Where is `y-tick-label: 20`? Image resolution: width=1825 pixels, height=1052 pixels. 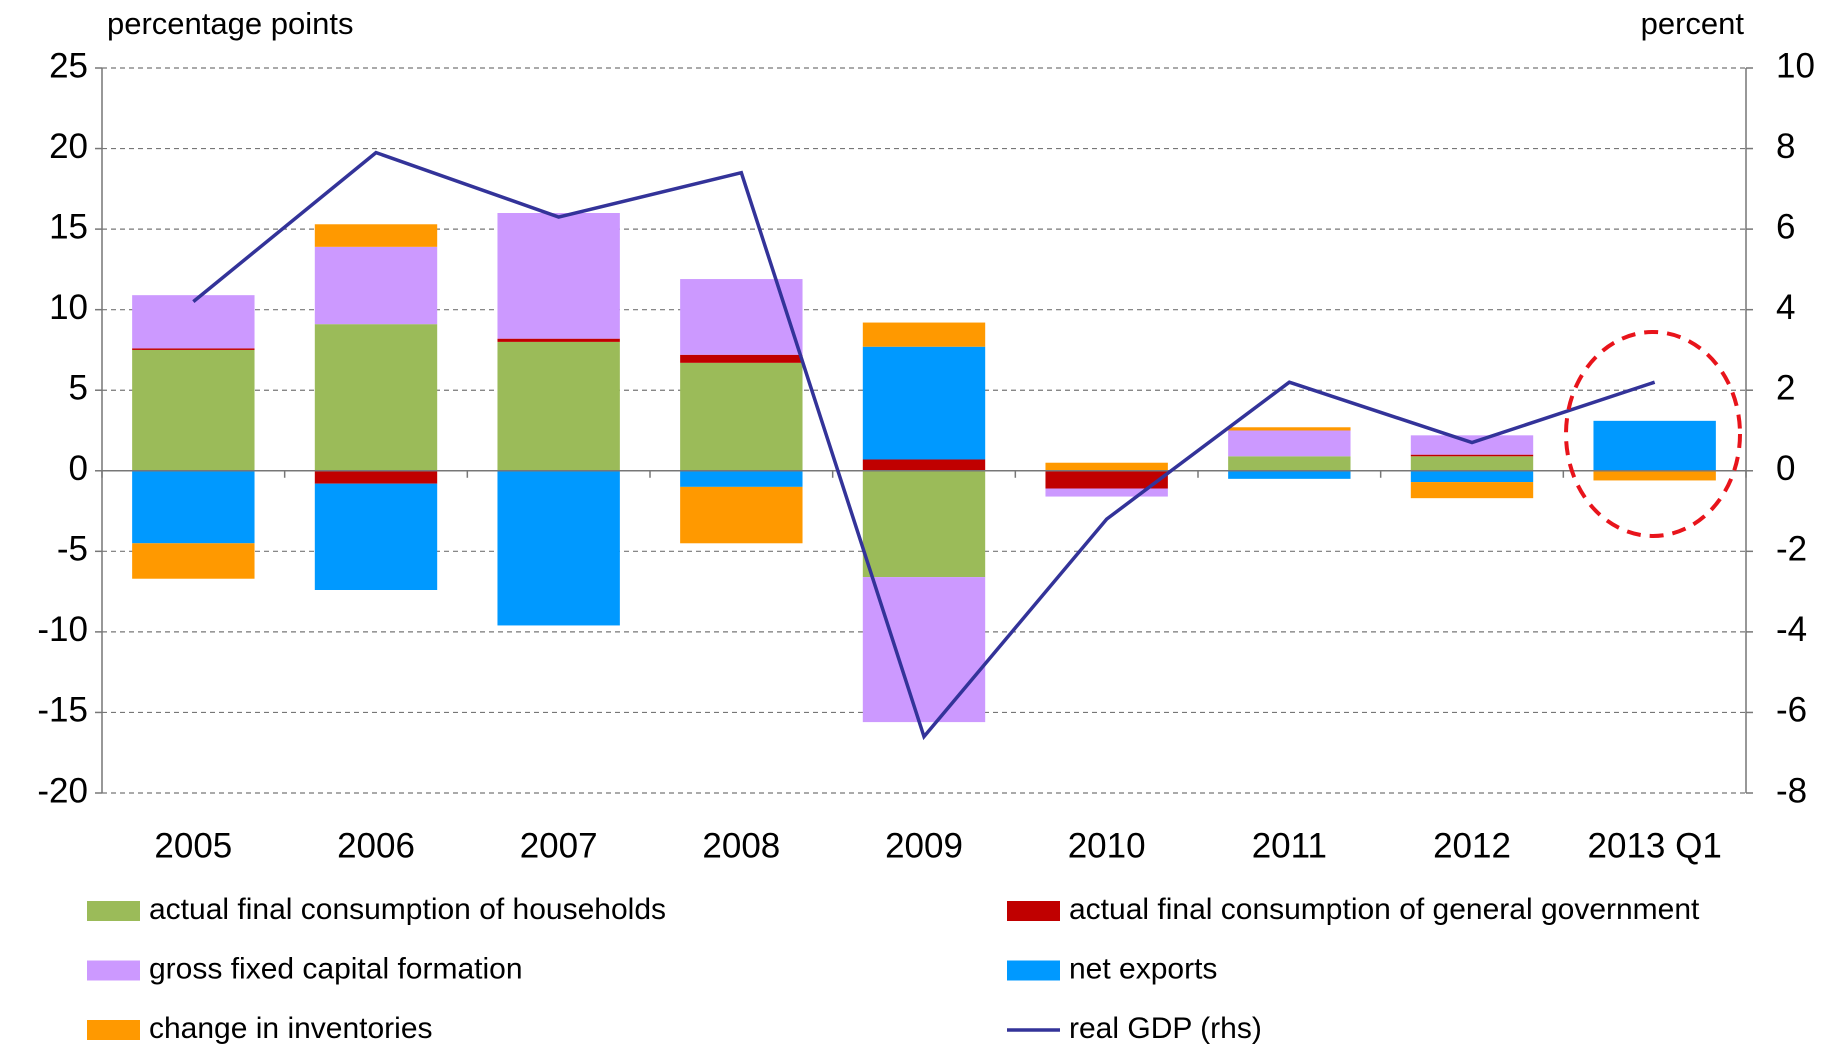 y-tick-label: 20 is located at coordinates (68, 146).